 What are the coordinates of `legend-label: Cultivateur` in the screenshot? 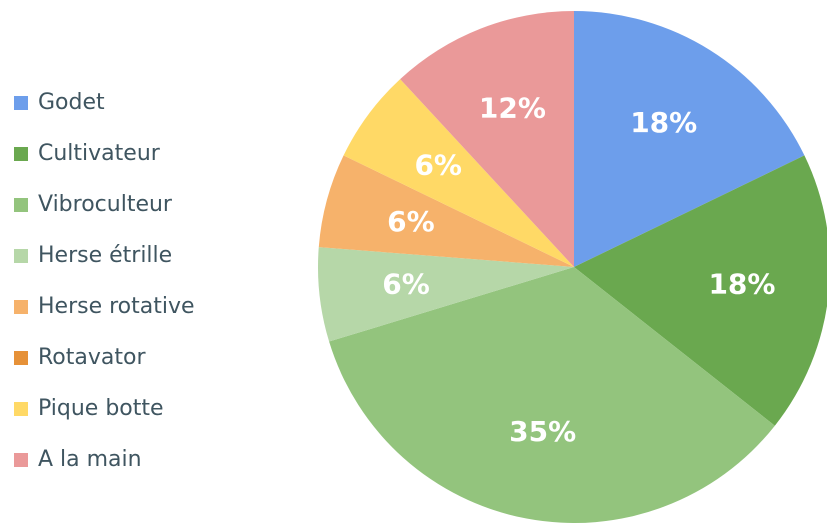 It's located at (99, 153).